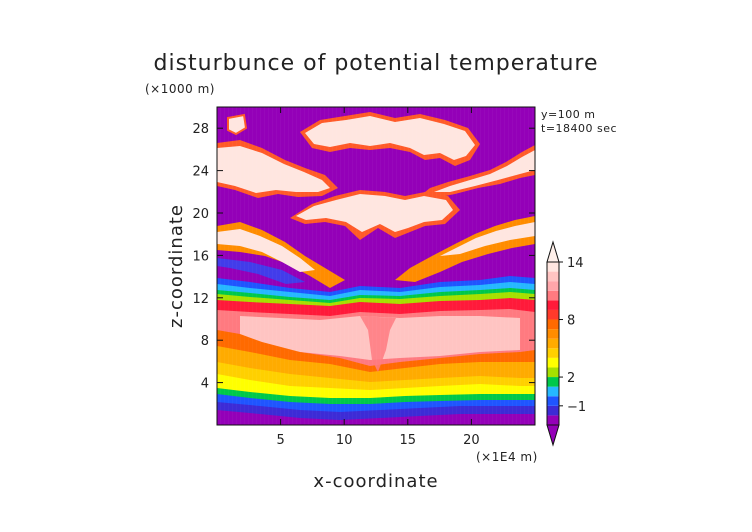 This screenshot has height=532, width=752. I want to click on annotation-t: t=18400 sec, so click(579, 128).